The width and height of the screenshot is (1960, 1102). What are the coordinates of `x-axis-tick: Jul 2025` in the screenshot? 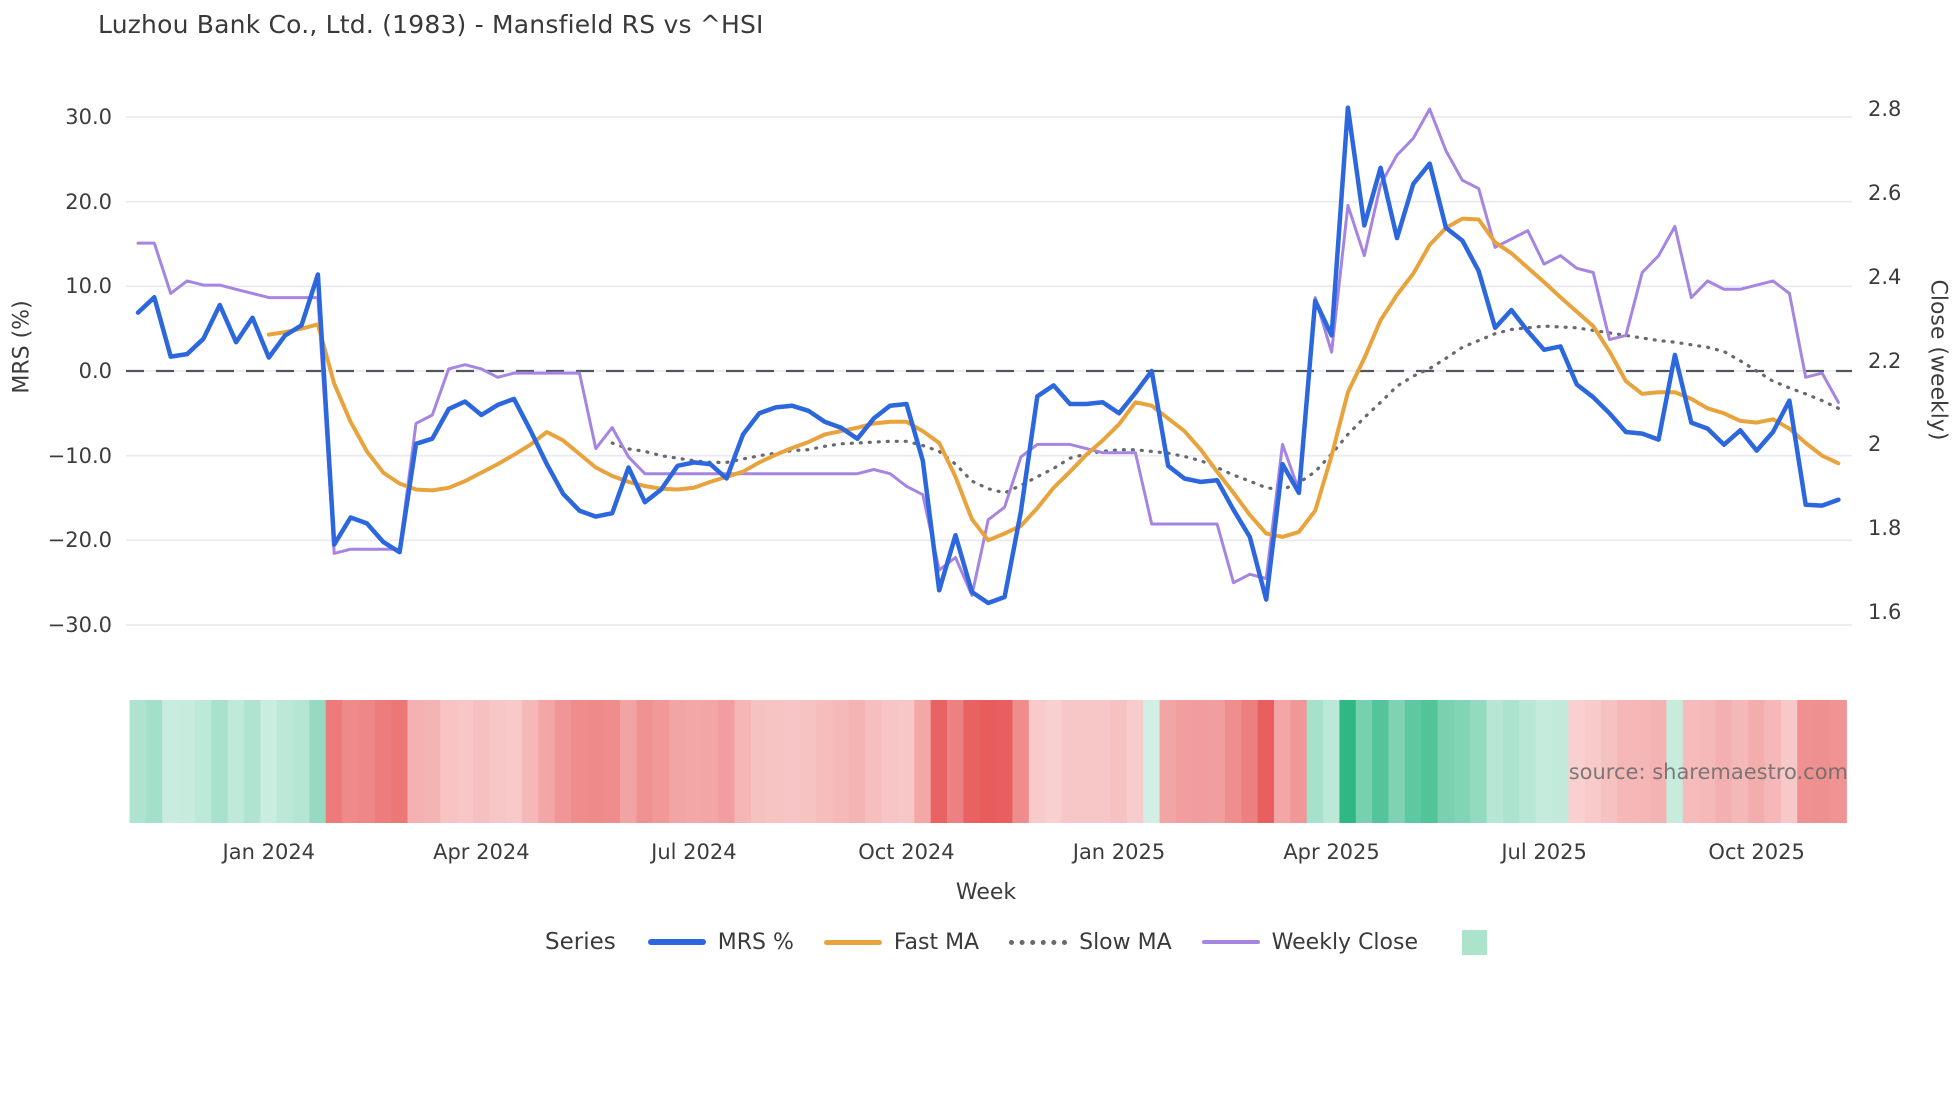 It's located at (1544, 852).